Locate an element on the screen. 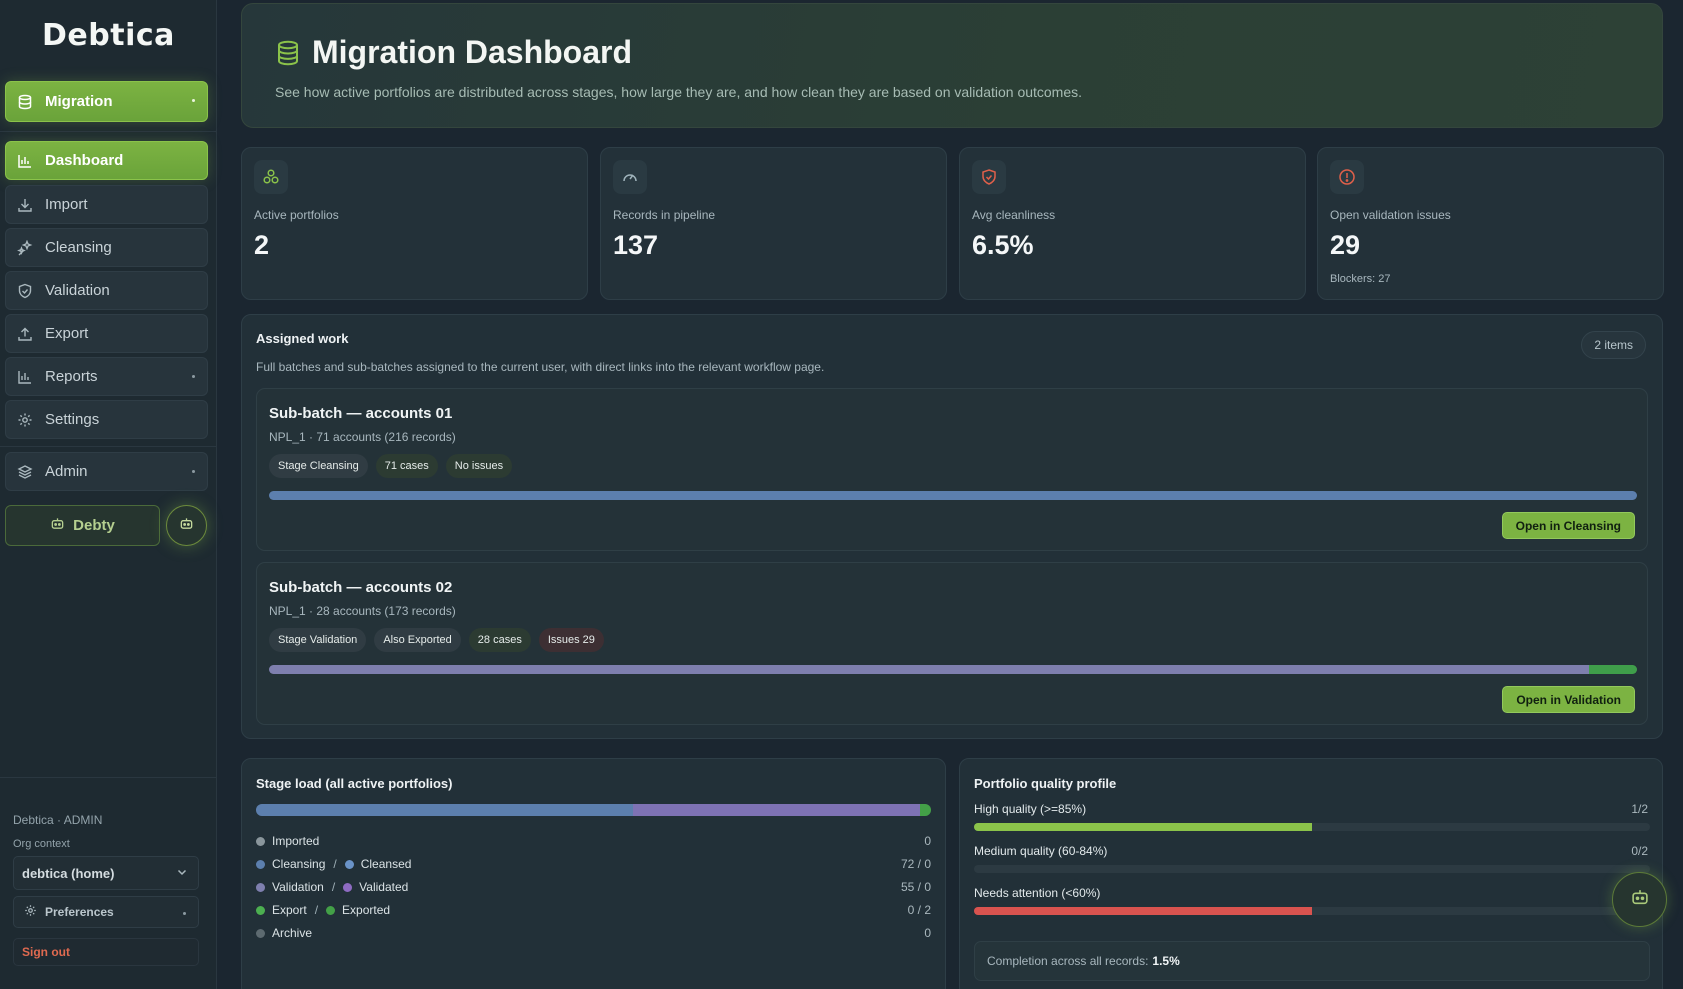 The height and width of the screenshot is (989, 1683). quality-row-label: Medium quality (60-84%) is located at coordinates (1041, 851).